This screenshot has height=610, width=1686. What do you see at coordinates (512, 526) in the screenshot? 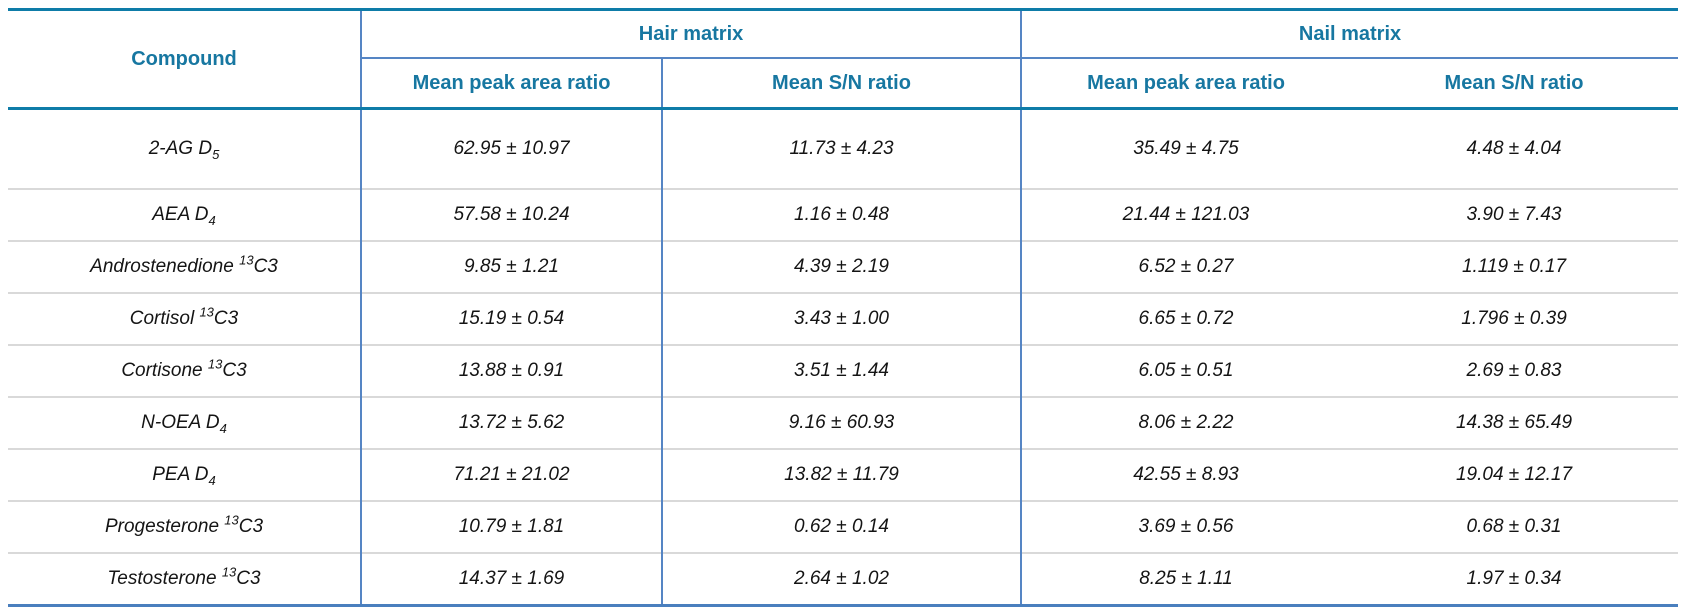
I see `value-cell: 10.79 ± 1.81` at bounding box center [512, 526].